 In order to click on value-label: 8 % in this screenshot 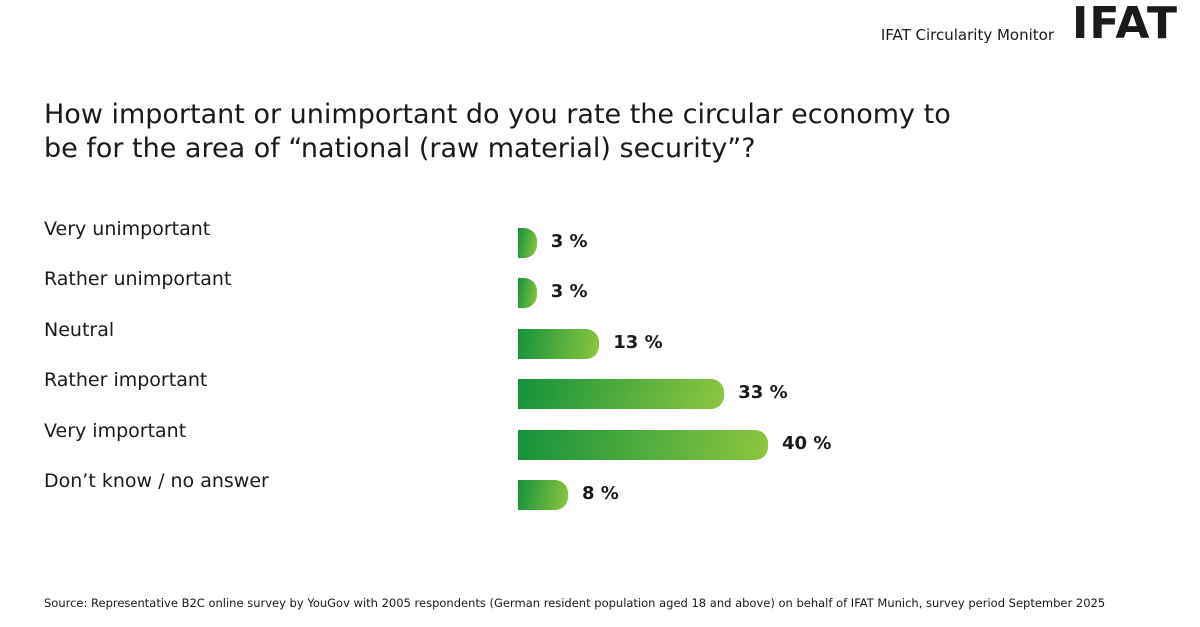, I will do `click(600, 493)`.